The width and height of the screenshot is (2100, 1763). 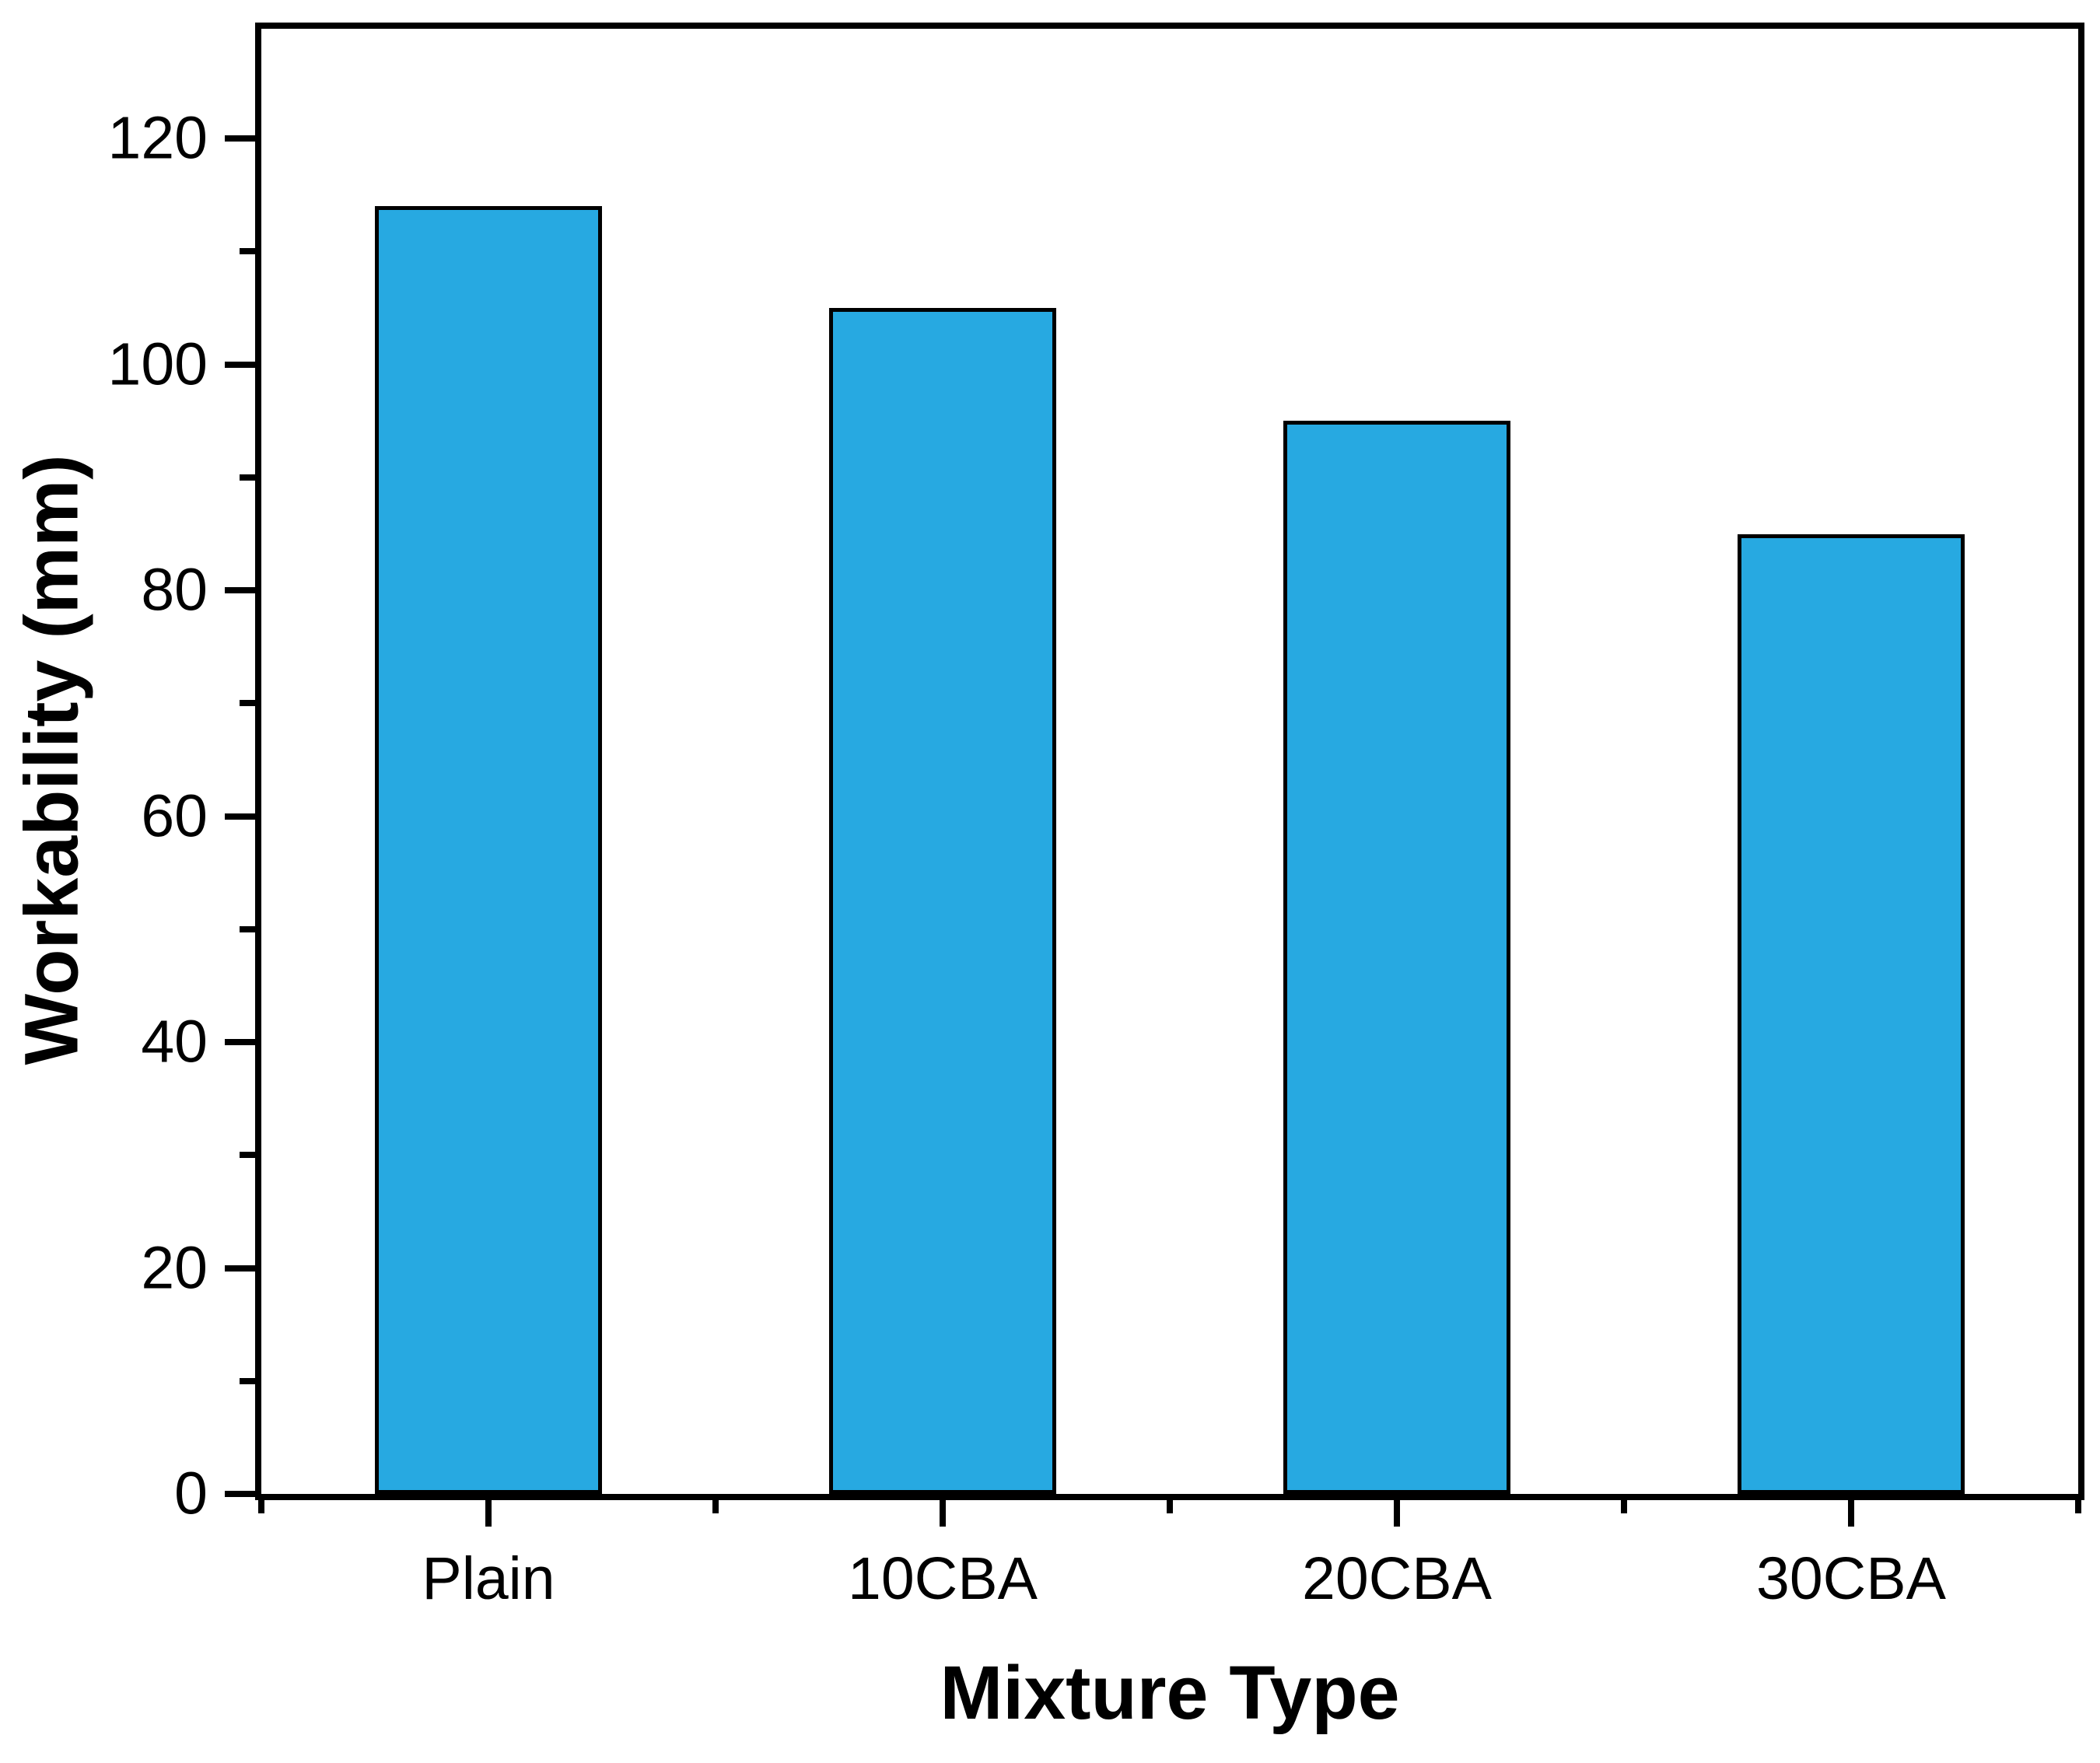 I want to click on y-tick-label: 0, so click(x=191, y=1493).